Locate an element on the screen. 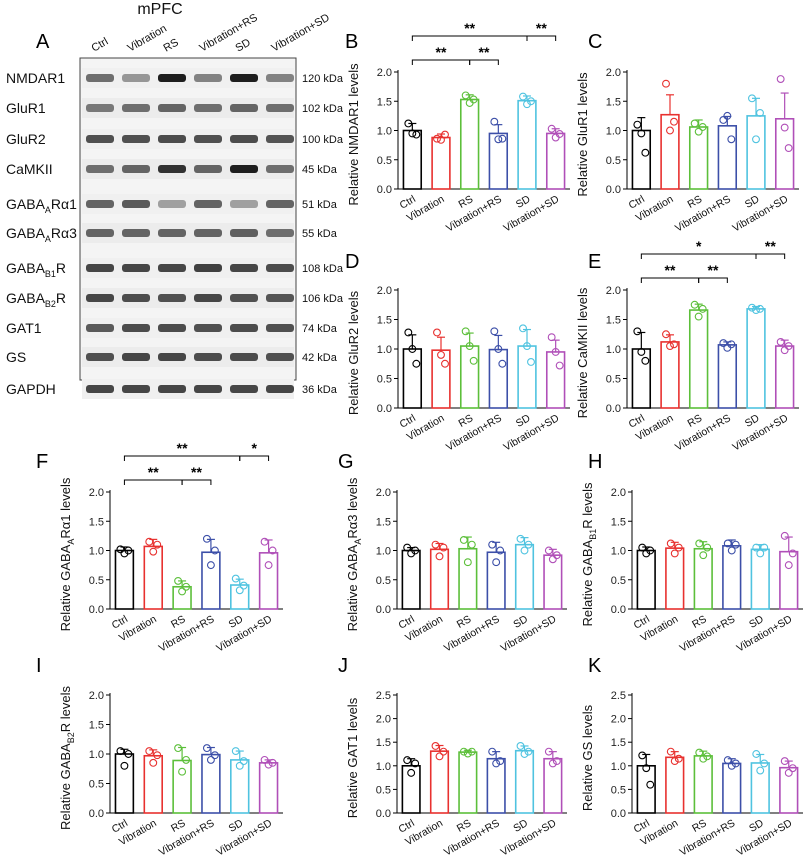 Image resolution: width=812 pixels, height=867 pixels. y-axis-label: Relative CaMKII levels is located at coordinates (582, 352).